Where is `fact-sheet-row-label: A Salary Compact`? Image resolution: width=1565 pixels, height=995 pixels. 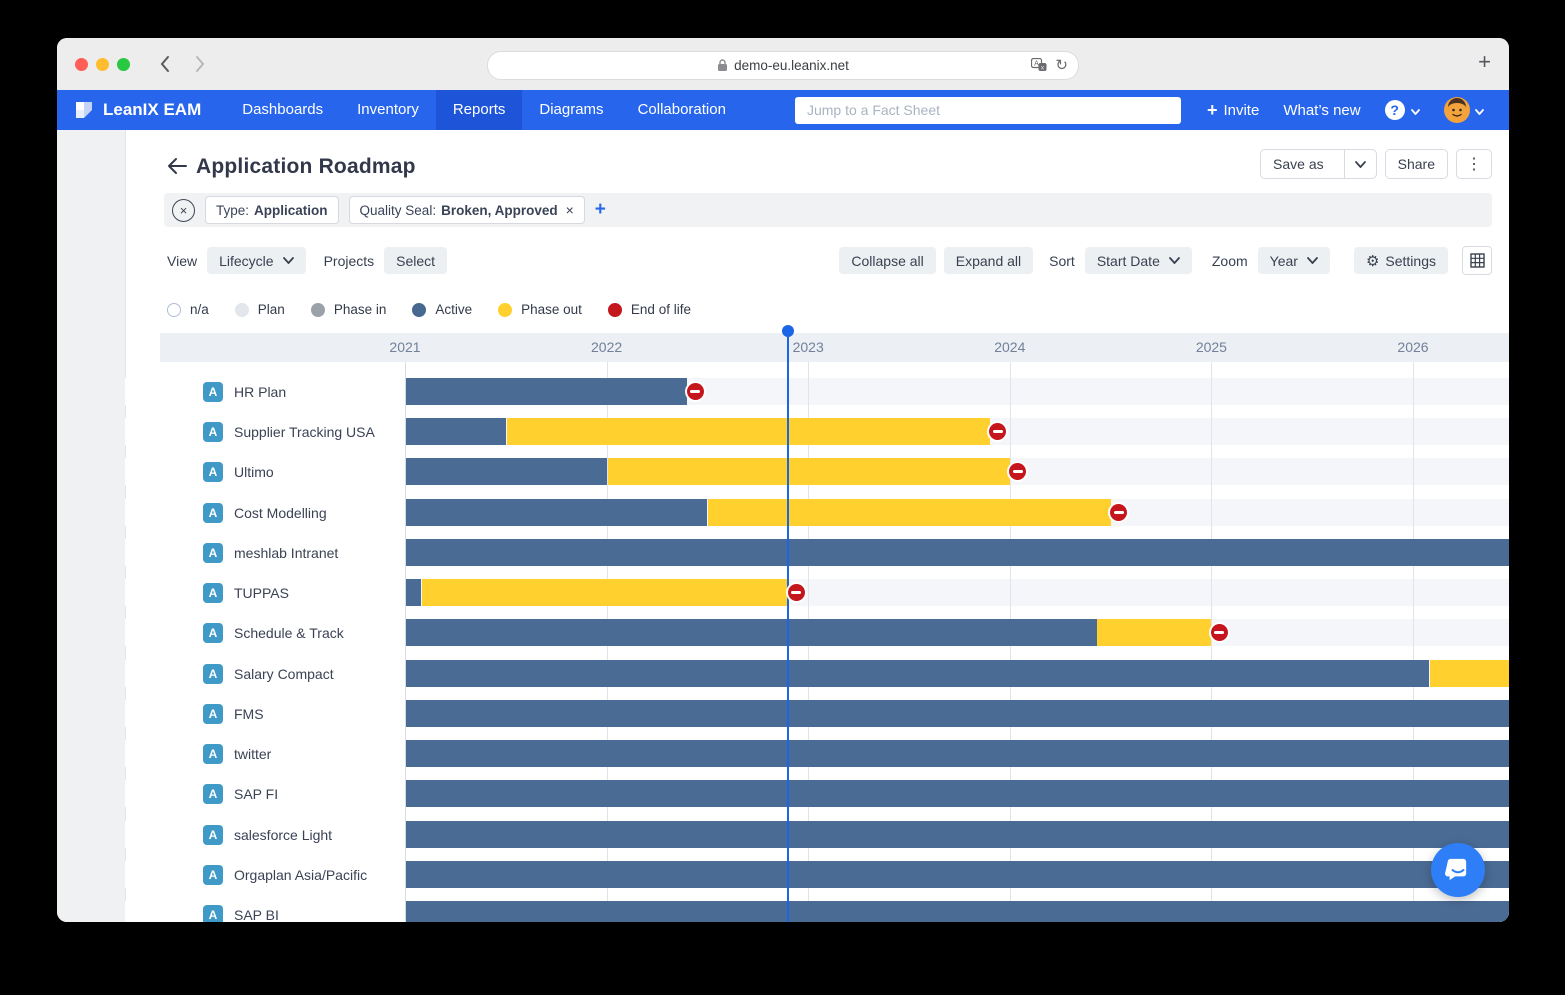
fact-sheet-row-label: A Salary Compact is located at coordinates (265, 673).